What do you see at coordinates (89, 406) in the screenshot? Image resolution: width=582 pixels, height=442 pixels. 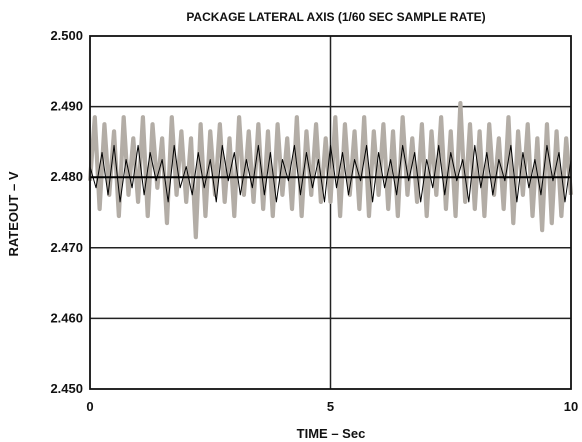 I see `x-tick-label: 0` at bounding box center [89, 406].